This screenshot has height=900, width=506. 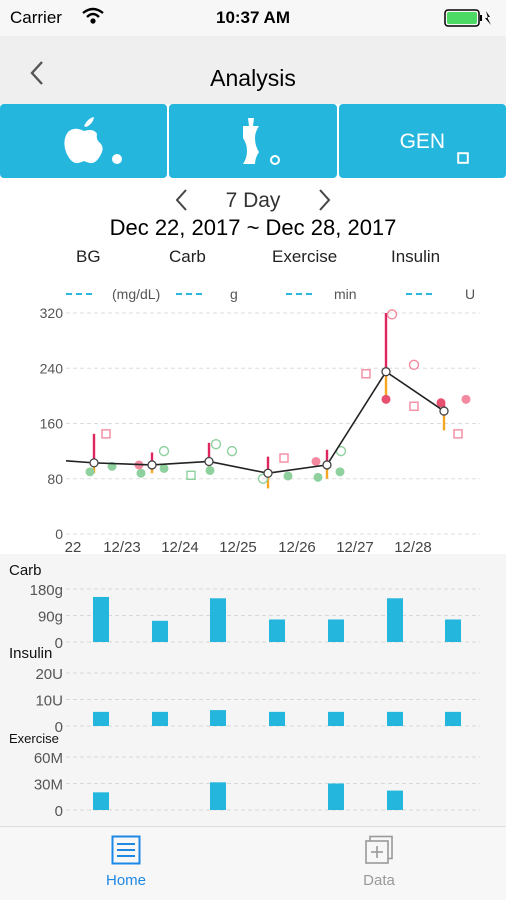 I want to click on apple-core-icon, so click(x=262, y=141).